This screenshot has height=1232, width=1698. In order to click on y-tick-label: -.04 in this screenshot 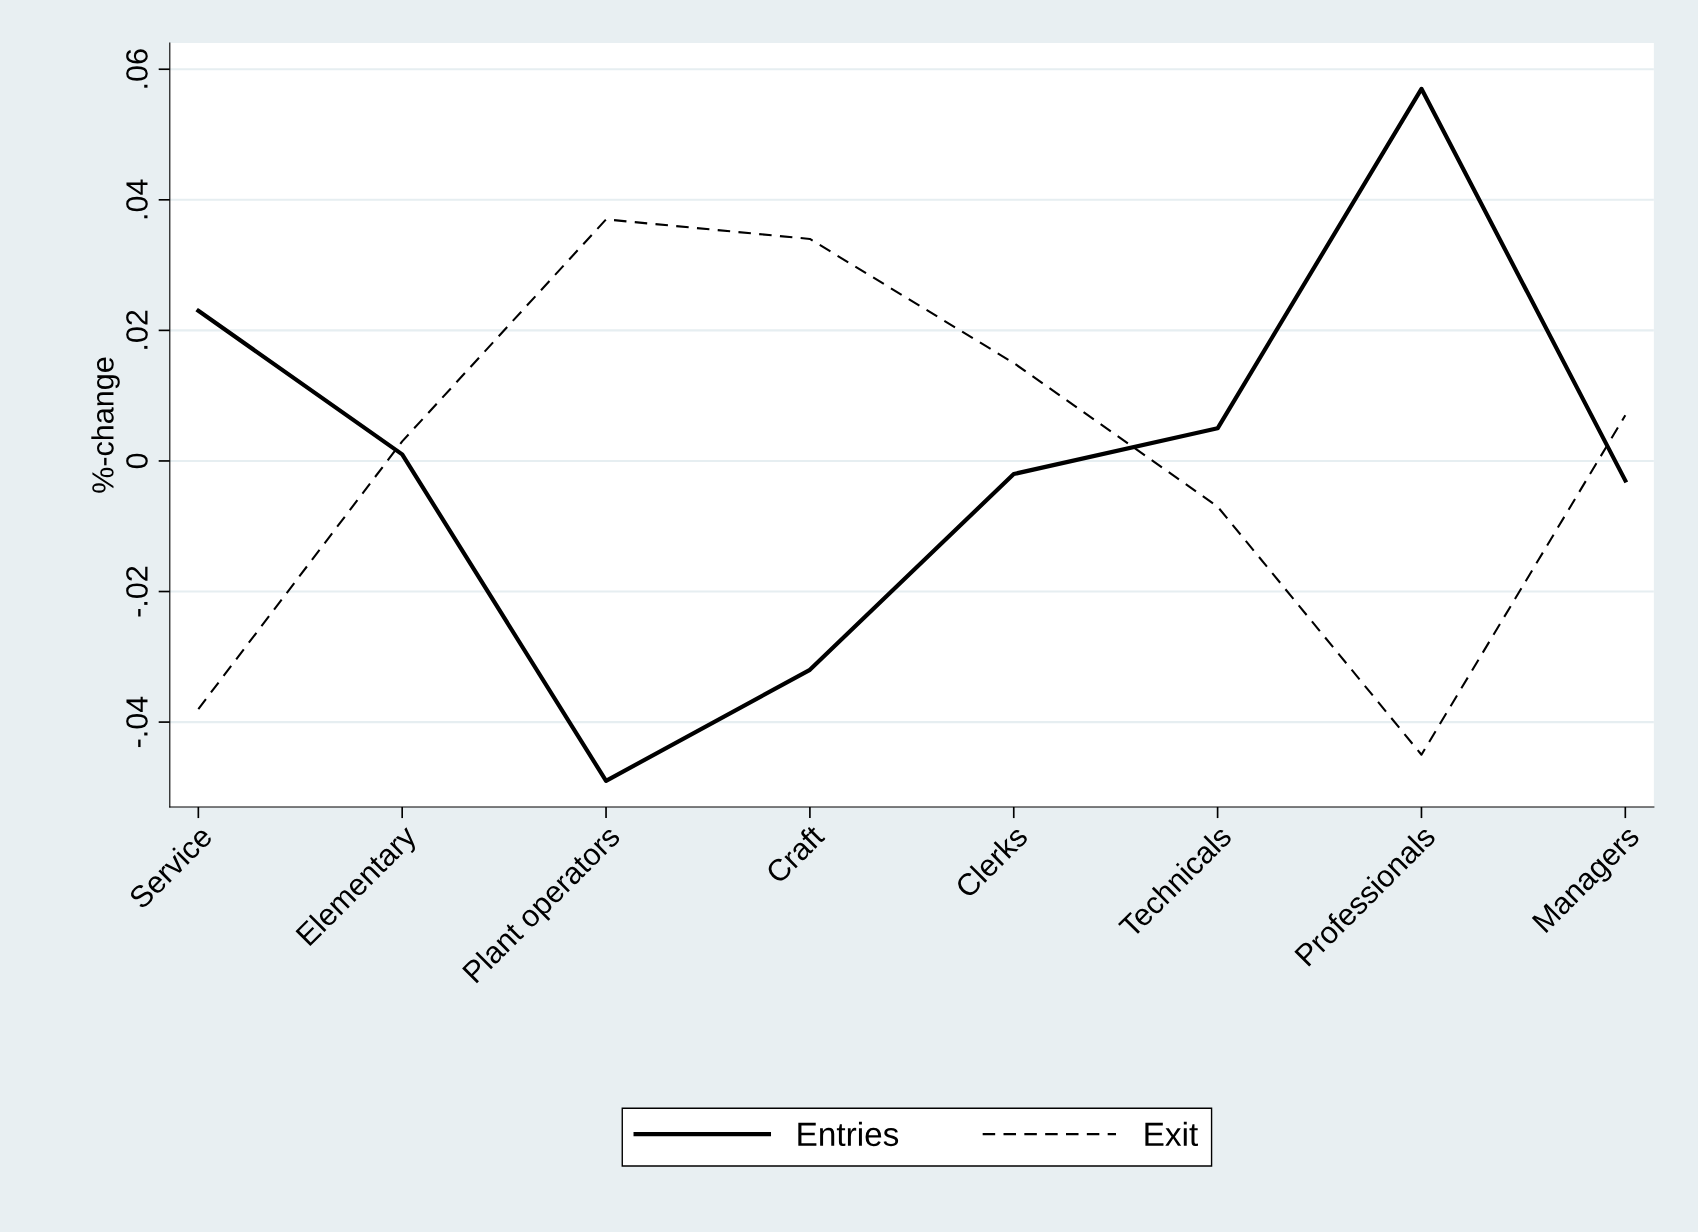, I will do `click(137, 722)`.